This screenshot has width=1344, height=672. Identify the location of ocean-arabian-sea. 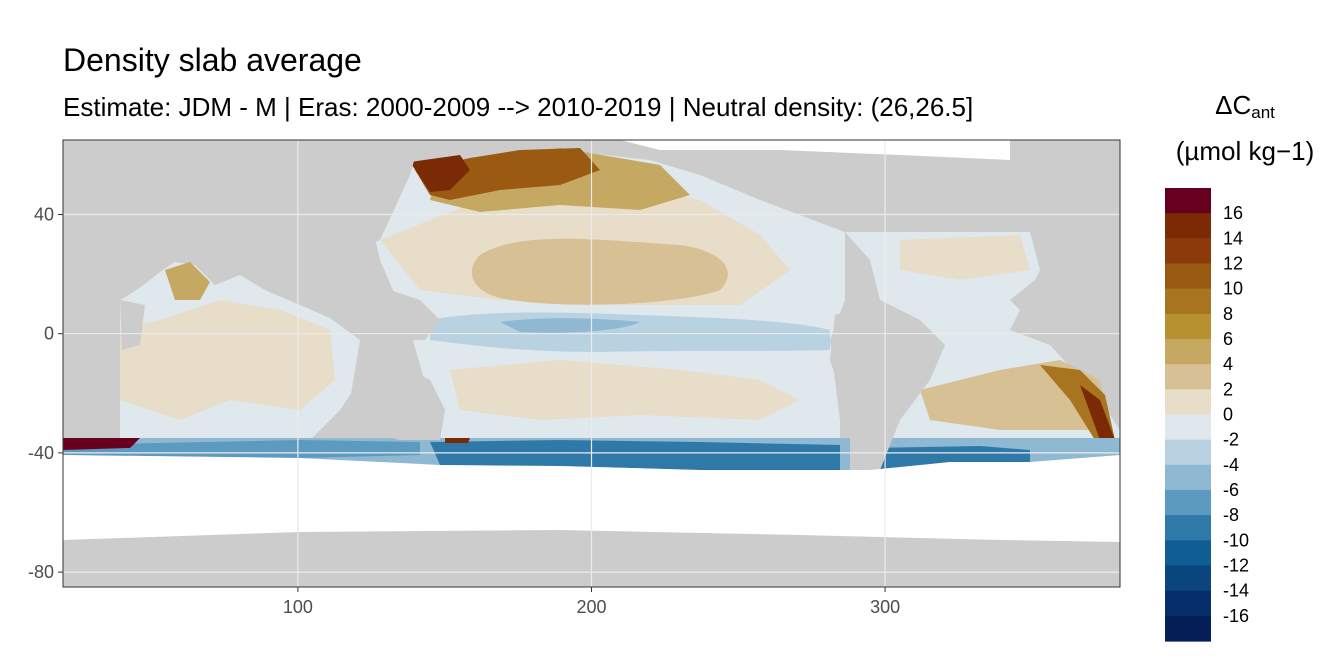
(187, 281).